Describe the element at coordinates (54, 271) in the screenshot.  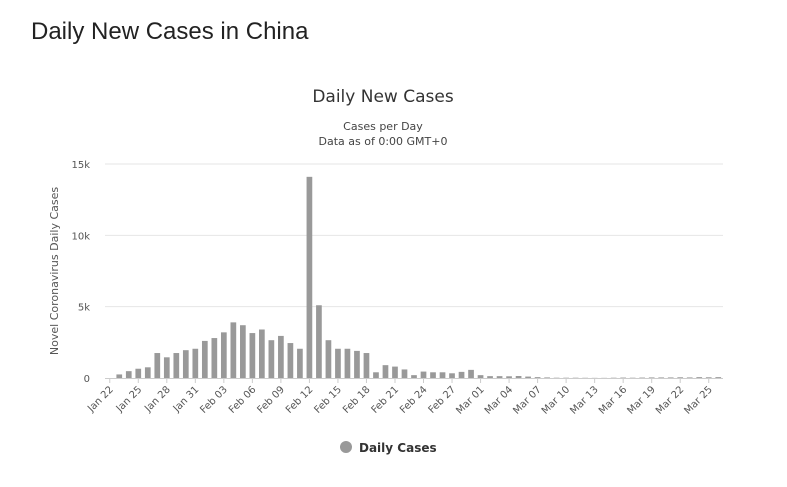
I see `y-axis-label: Novel Coronavirus Daily Cases` at that location.